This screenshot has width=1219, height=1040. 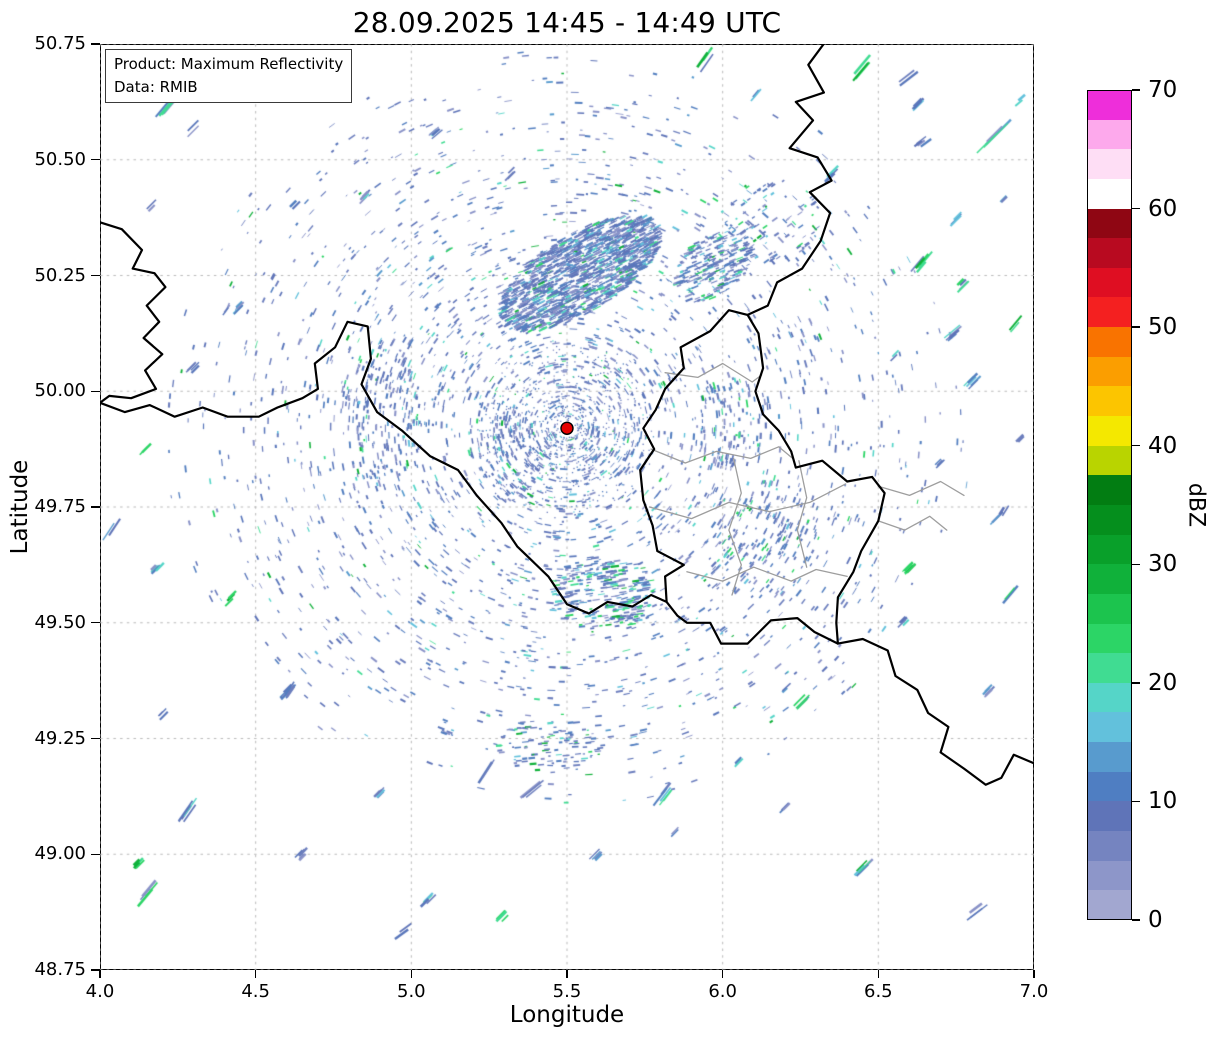 What do you see at coordinates (60, 275) in the screenshot?
I see `y-tick-label: 50.25` at bounding box center [60, 275].